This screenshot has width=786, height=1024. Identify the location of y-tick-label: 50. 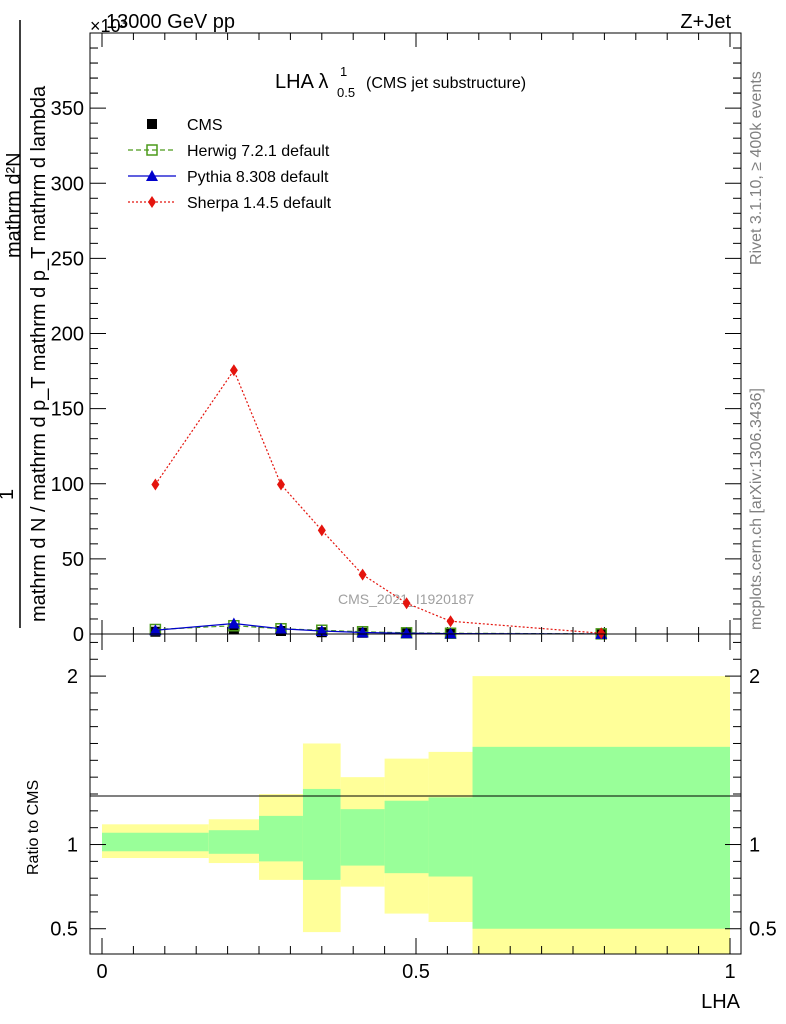
(73, 560).